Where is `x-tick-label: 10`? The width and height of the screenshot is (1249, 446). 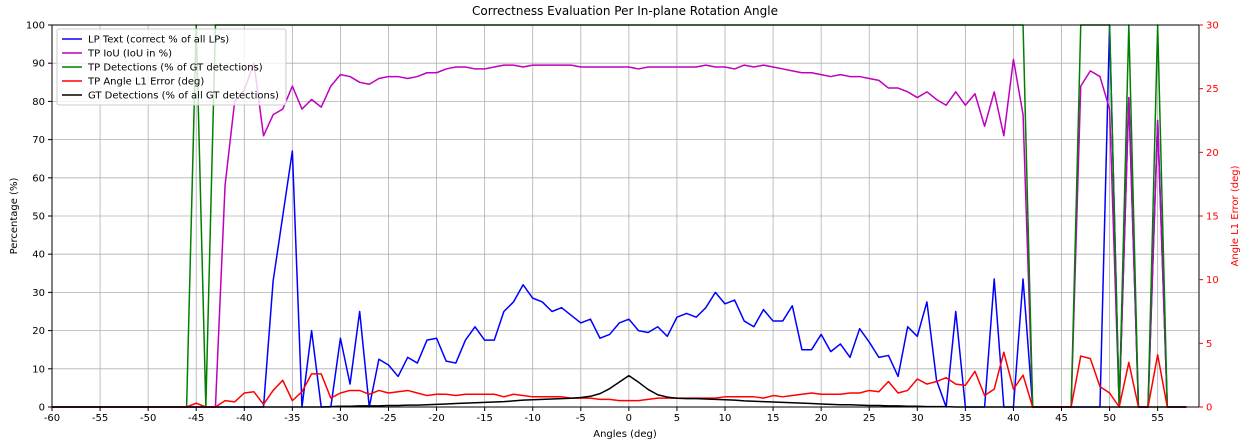
x-tick-label: 10 is located at coordinates (725, 418).